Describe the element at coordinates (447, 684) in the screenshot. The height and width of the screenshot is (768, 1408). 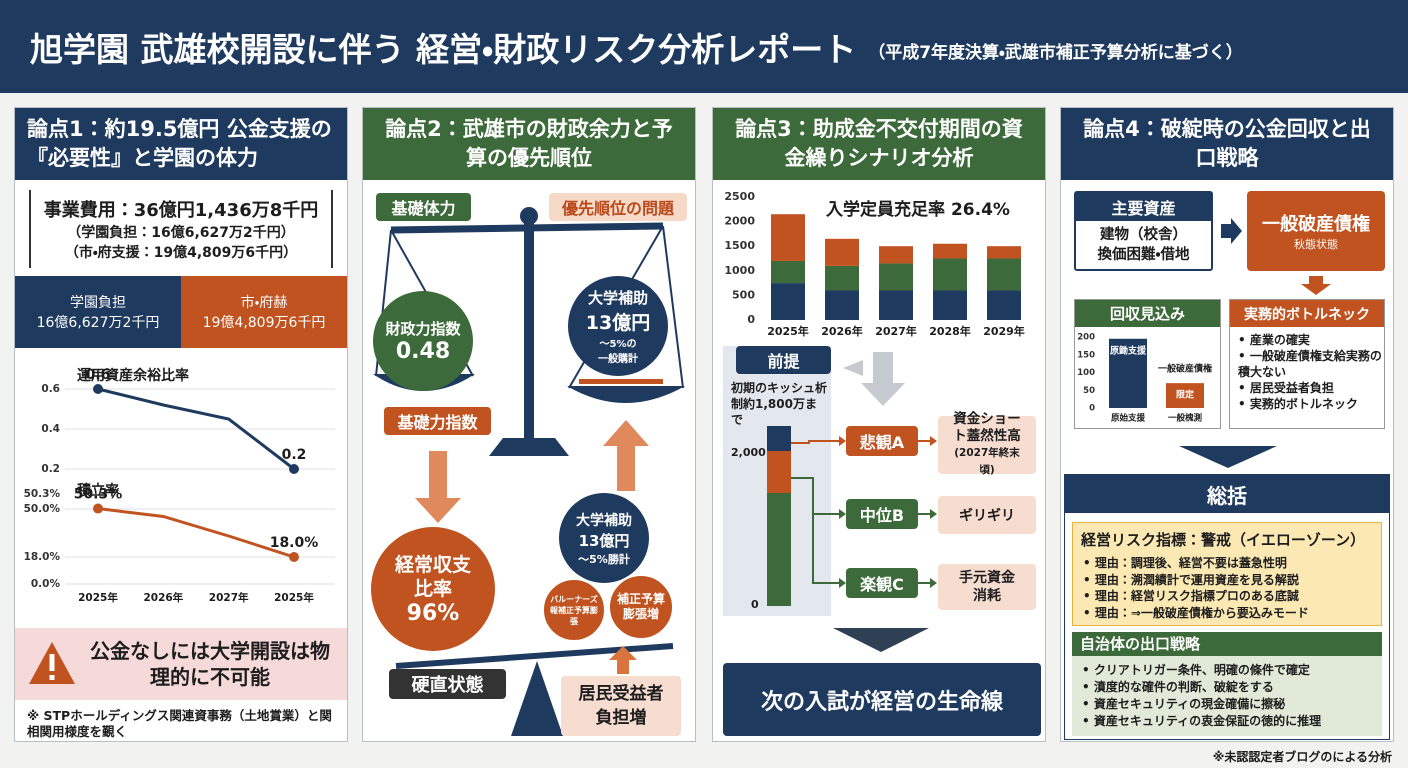
I see `rigid-label: 硬直状態` at that location.